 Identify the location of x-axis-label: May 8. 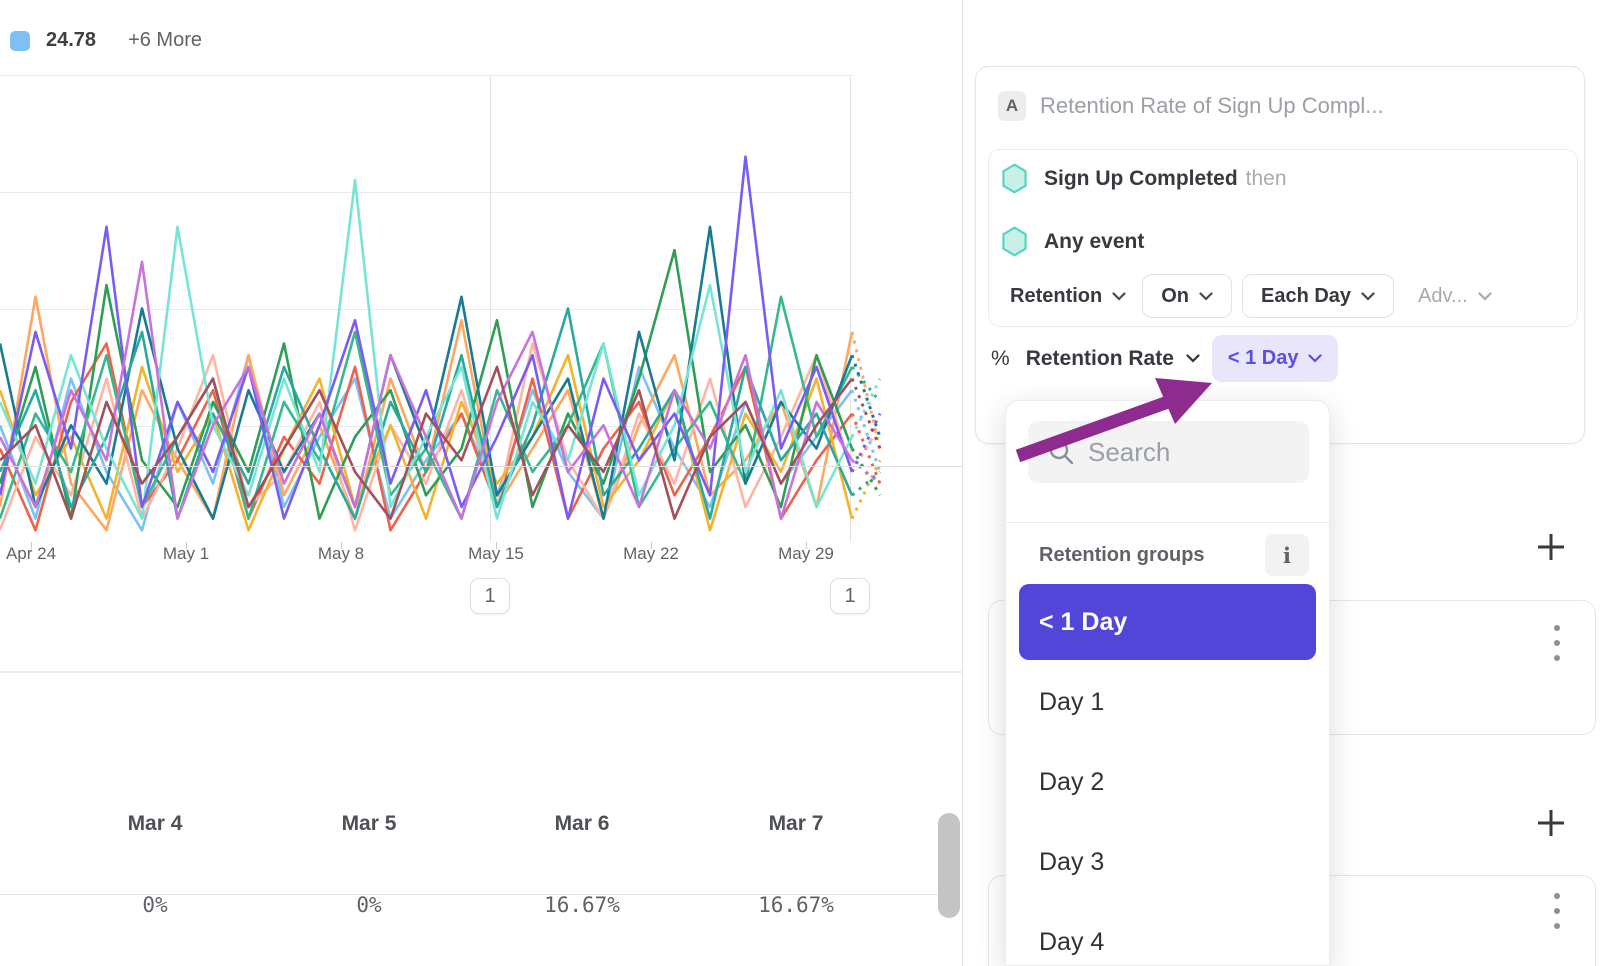
(341, 553).